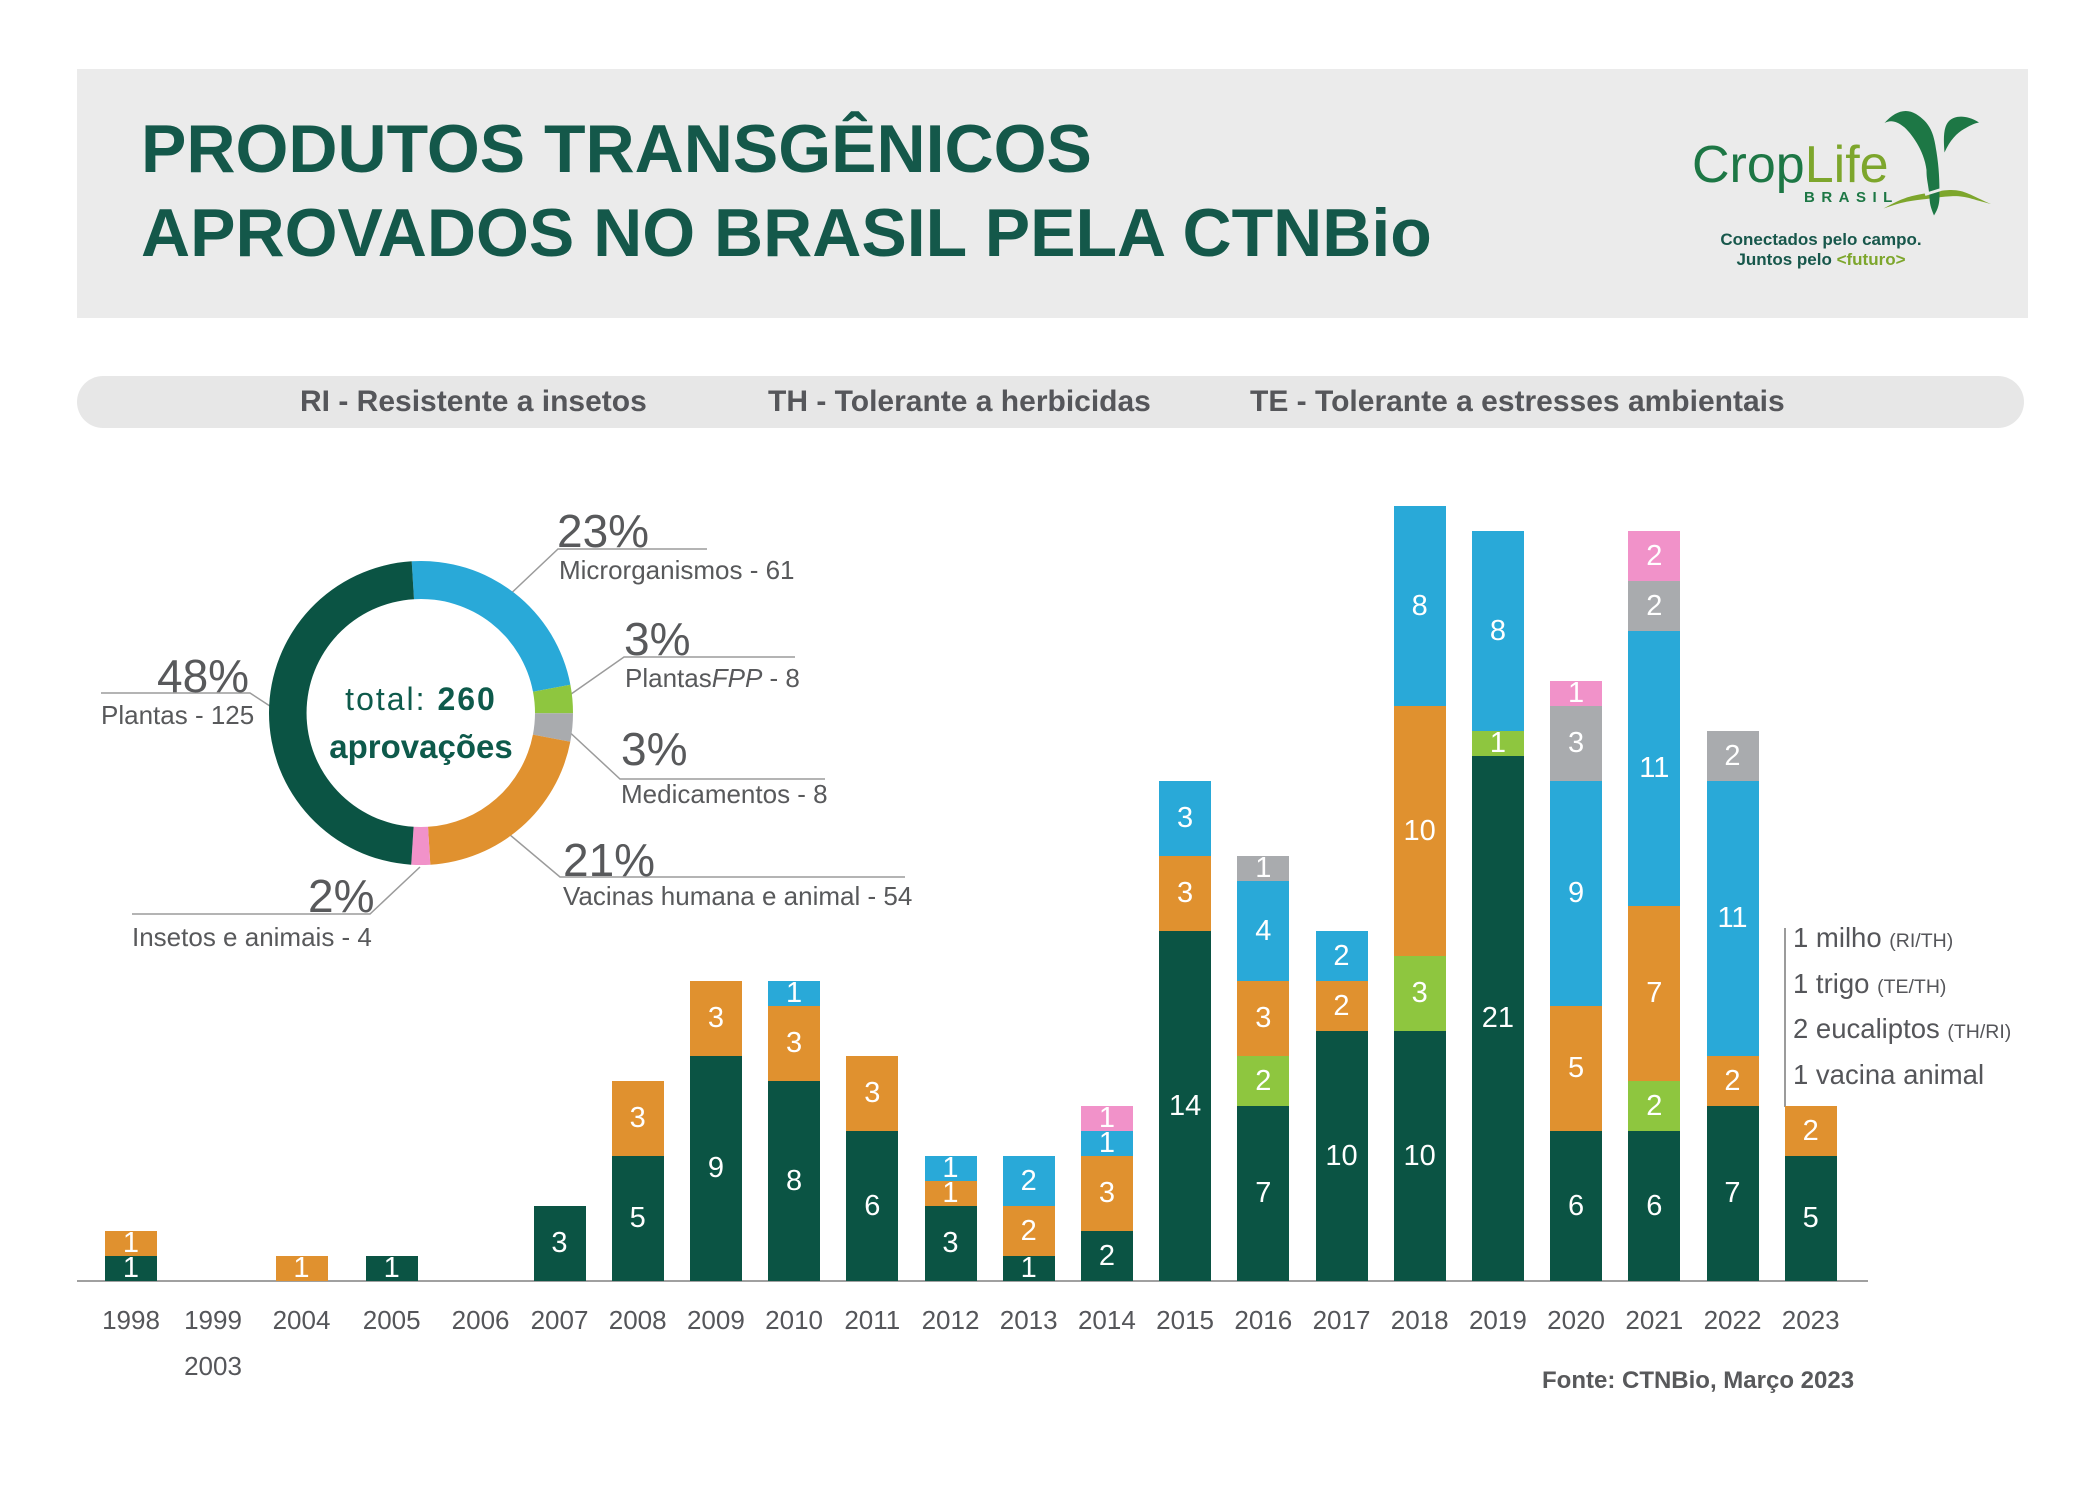 The image size is (2100, 1500). I want to click on svg-text: Conectados pelo campo., so click(1820, 239).